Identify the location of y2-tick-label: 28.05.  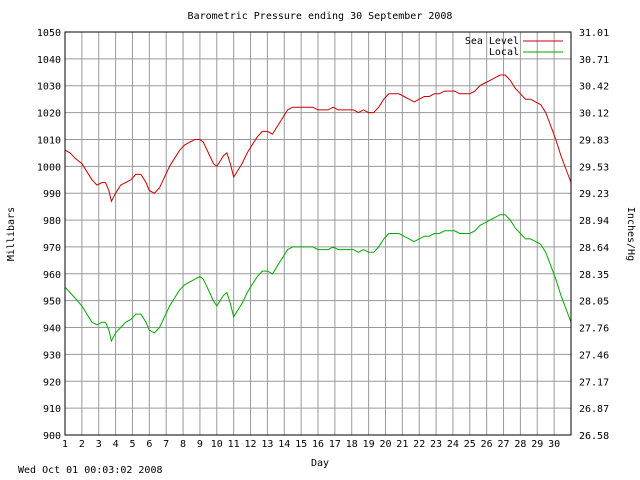
(594, 302).